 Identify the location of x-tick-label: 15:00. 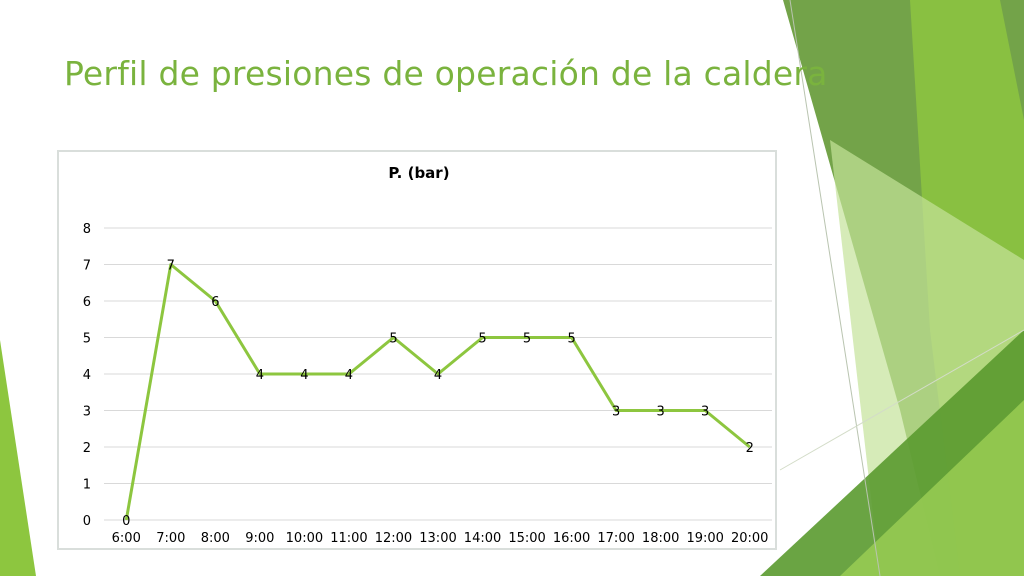
(526, 538).